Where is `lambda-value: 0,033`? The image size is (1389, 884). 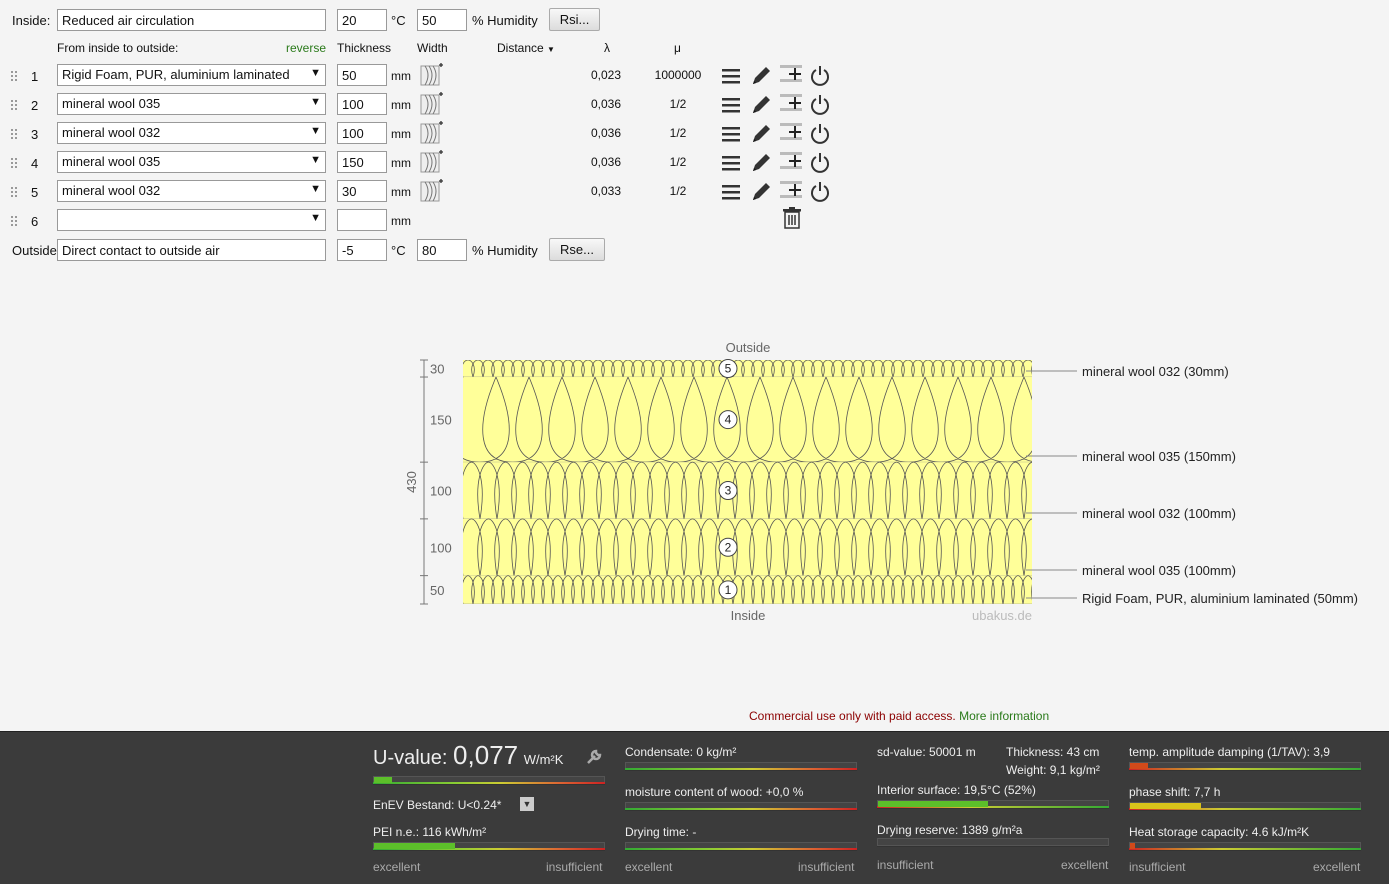
lambda-value: 0,033 is located at coordinates (606, 191).